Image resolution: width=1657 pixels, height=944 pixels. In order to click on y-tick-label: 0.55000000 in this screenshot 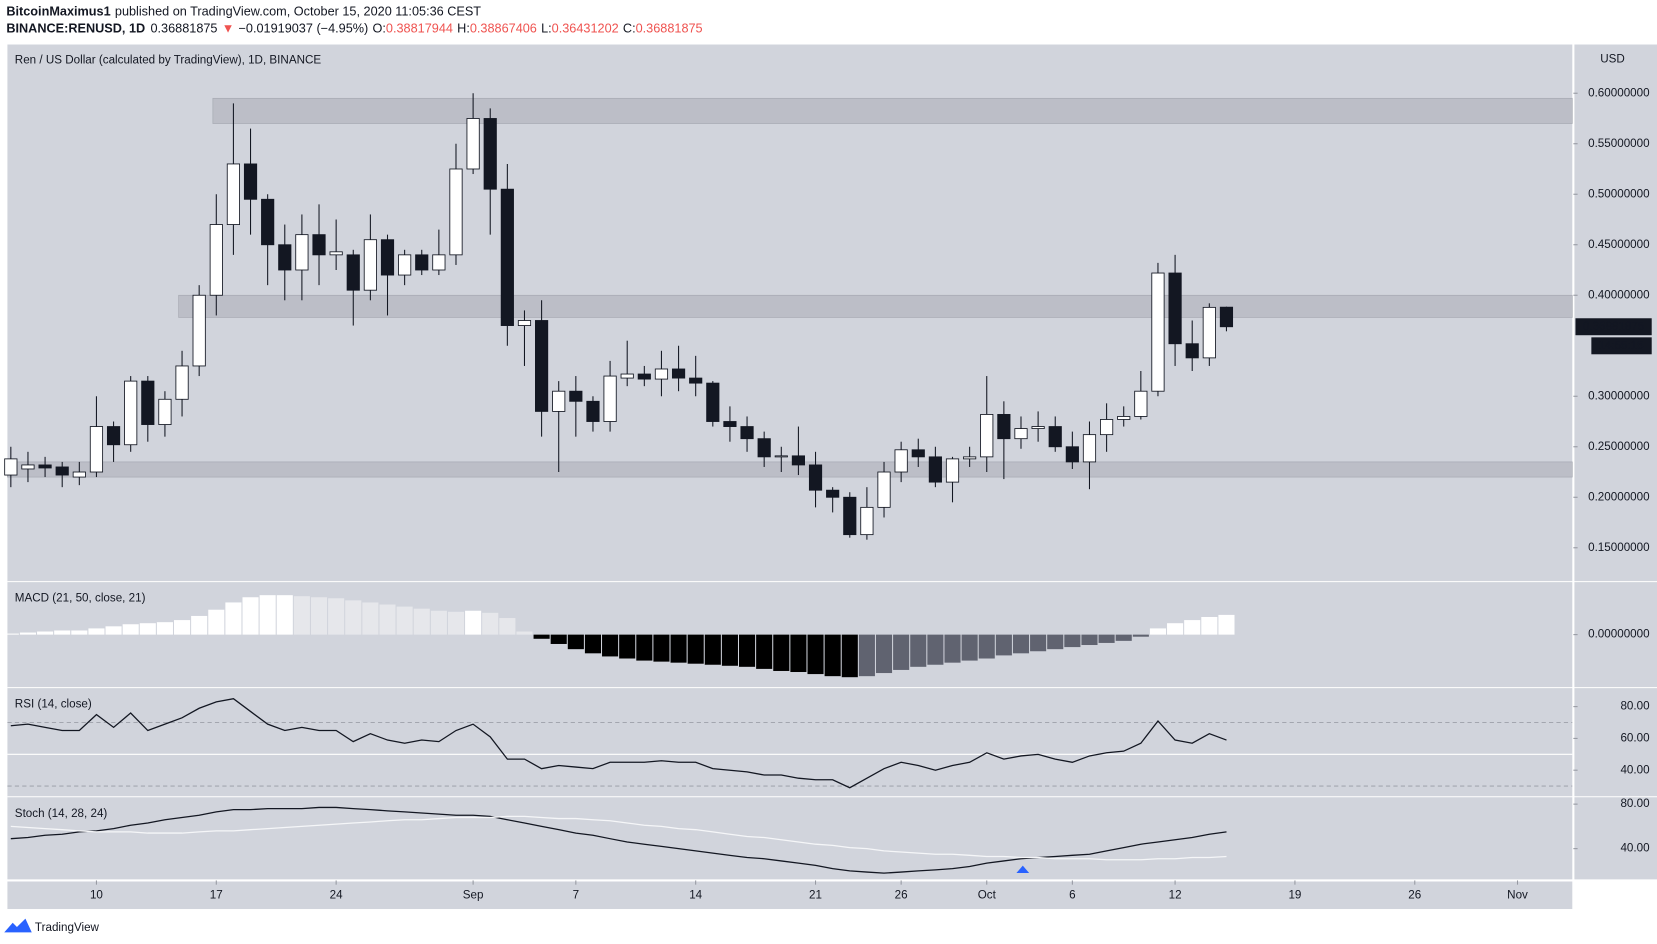, I will do `click(1619, 143)`.